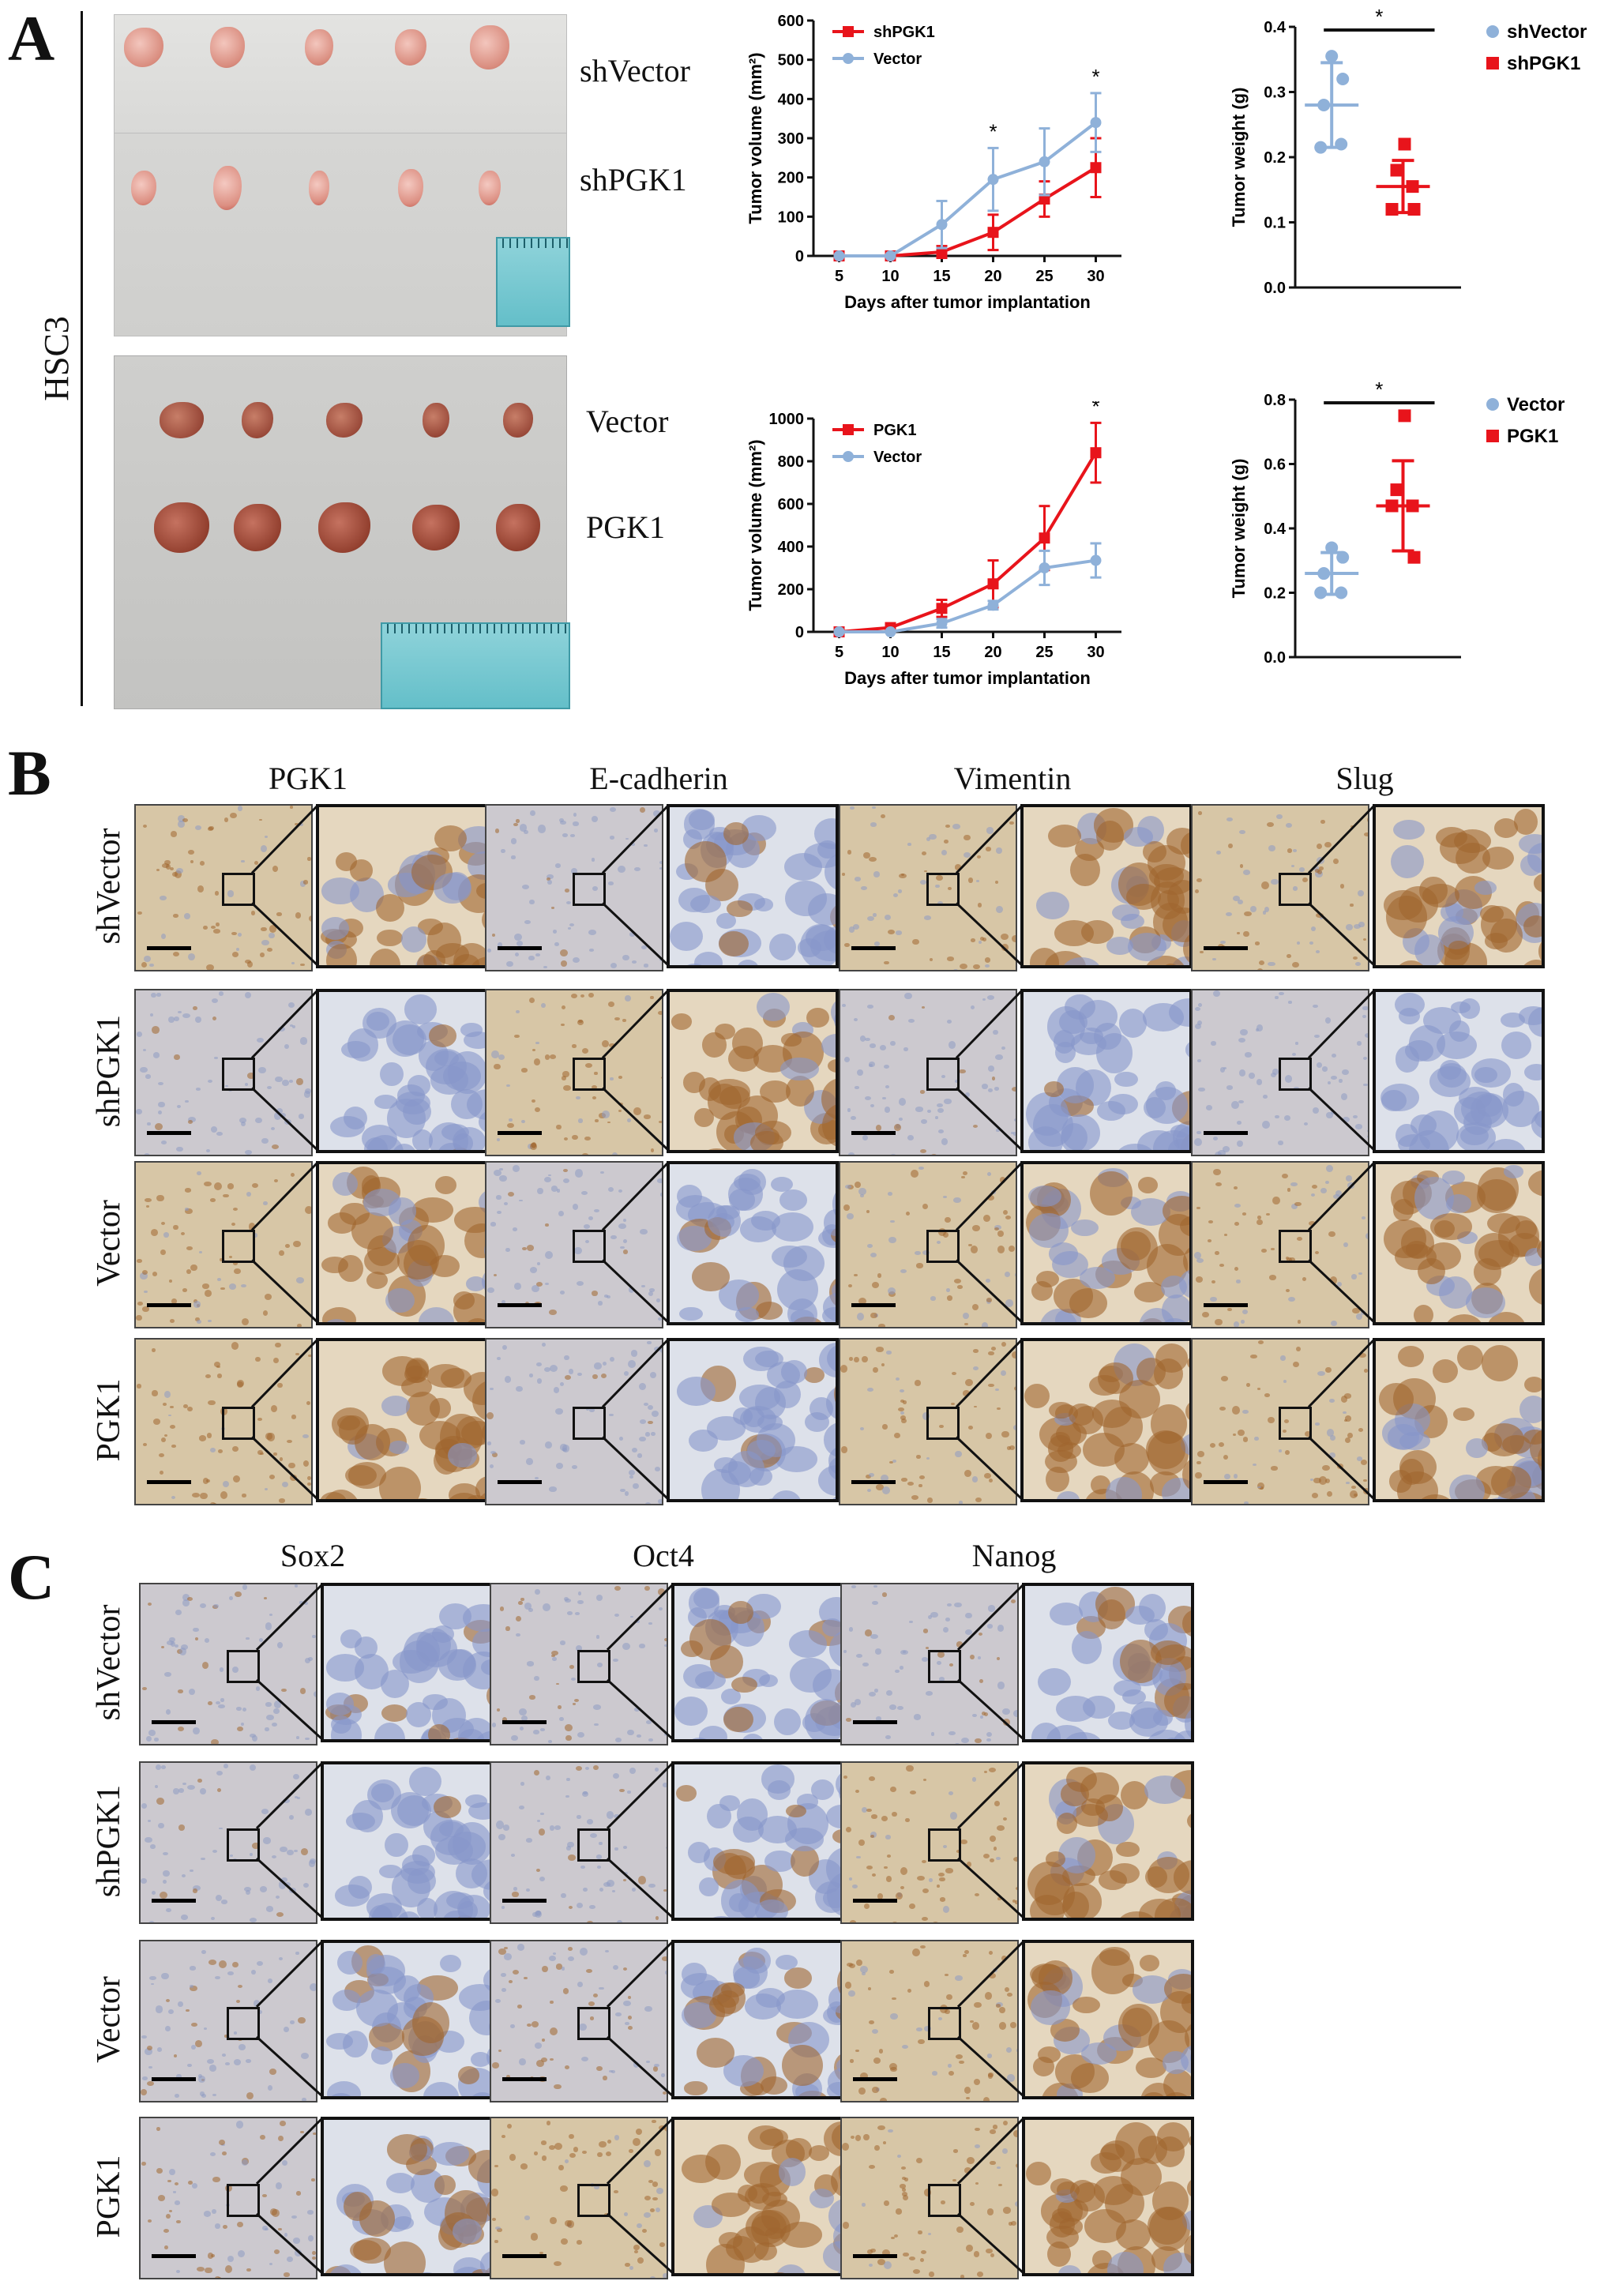  I want to click on y-tick-label: 800, so click(791, 462).